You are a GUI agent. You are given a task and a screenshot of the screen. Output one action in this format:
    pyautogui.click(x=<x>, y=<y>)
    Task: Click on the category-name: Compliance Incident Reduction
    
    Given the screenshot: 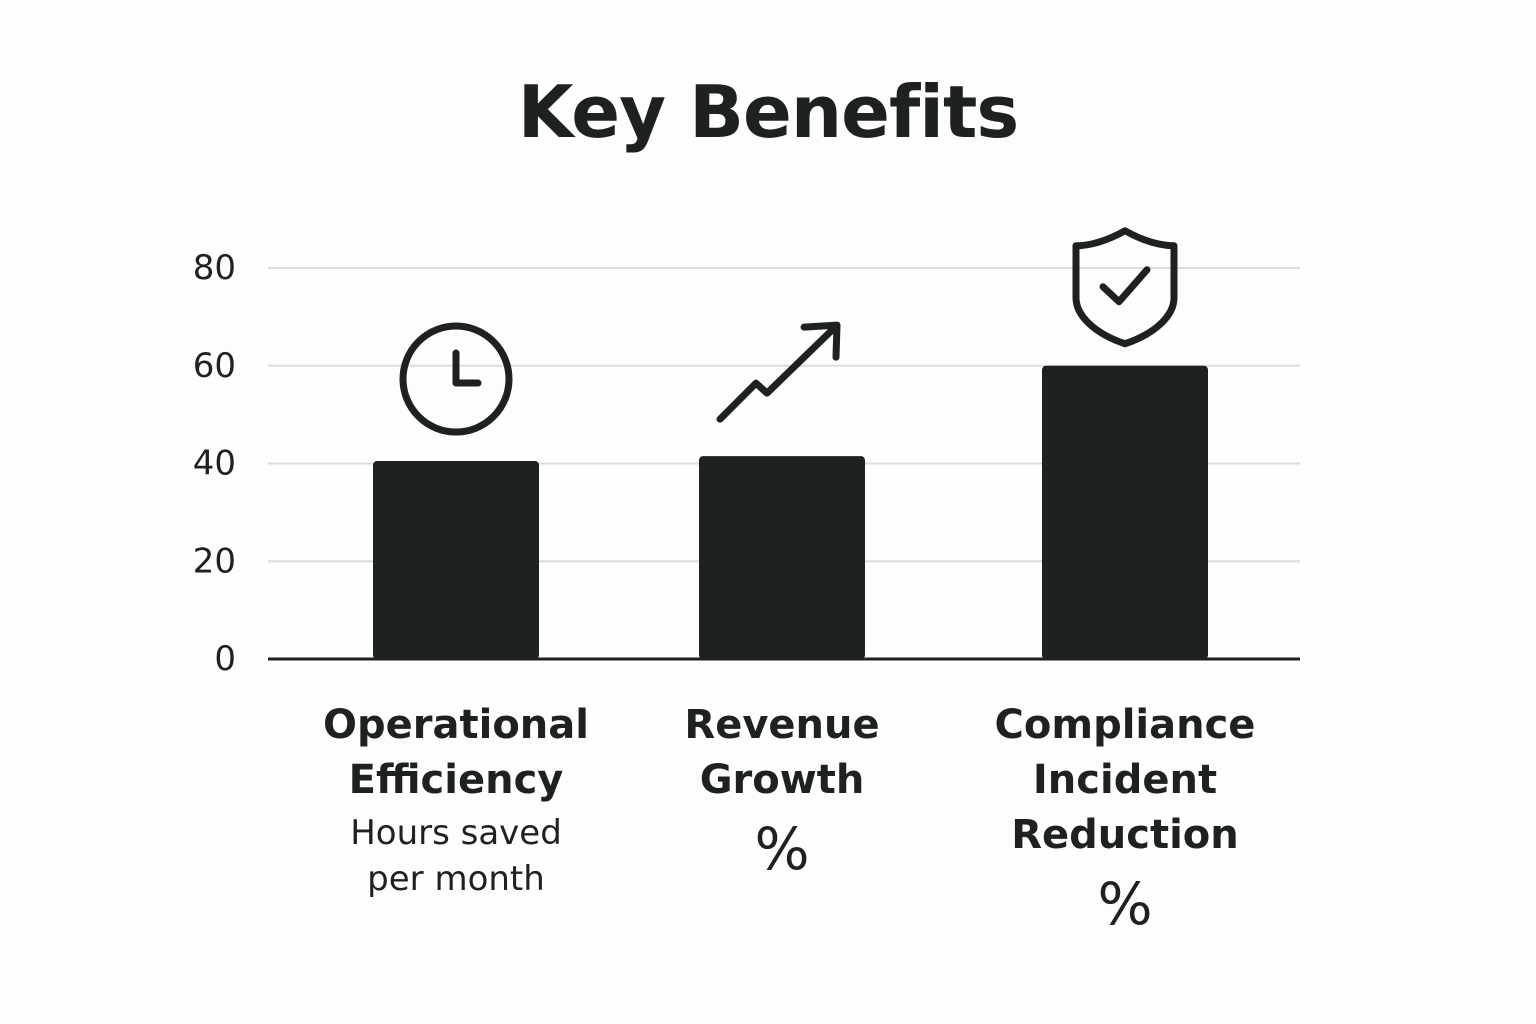 What is the action you would take?
    pyautogui.click(x=1125, y=780)
    